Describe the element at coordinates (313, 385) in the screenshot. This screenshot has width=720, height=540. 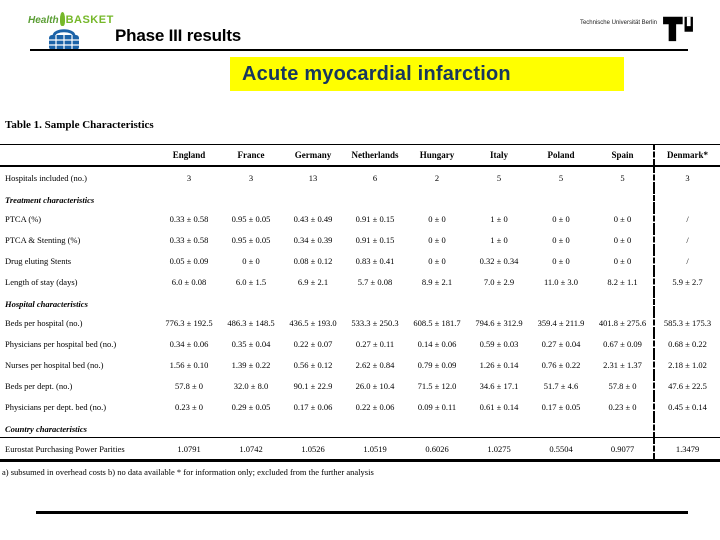
I see `cell: 90.1 ± 22.9` at that location.